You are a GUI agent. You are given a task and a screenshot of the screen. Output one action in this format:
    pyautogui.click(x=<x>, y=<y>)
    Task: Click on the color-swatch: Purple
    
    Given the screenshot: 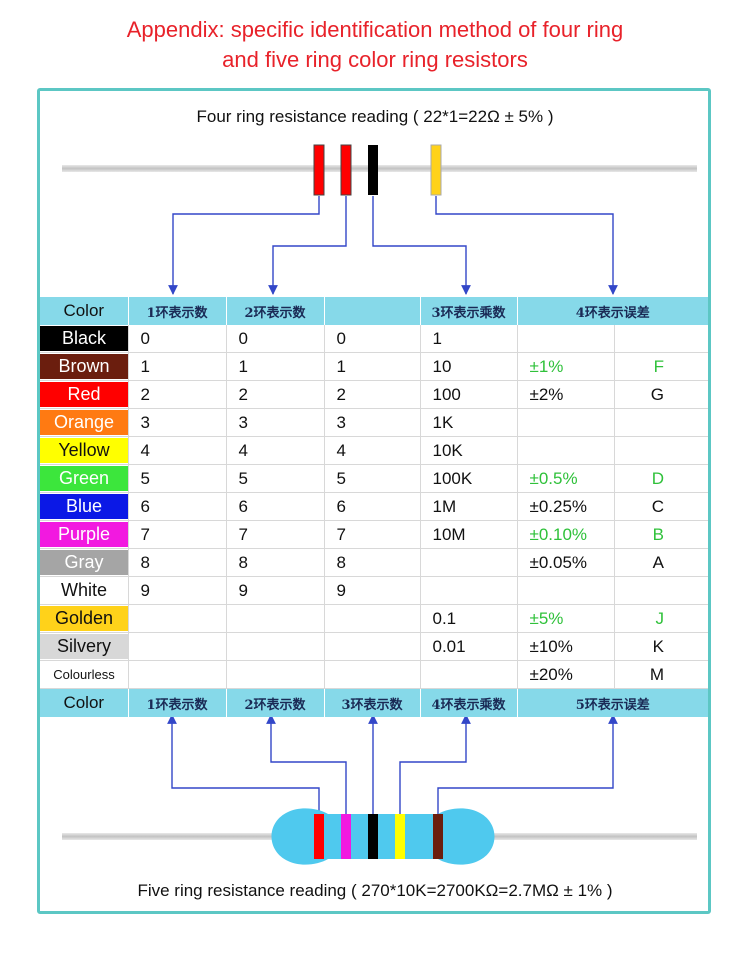 What is the action you would take?
    pyautogui.click(x=84, y=534)
    